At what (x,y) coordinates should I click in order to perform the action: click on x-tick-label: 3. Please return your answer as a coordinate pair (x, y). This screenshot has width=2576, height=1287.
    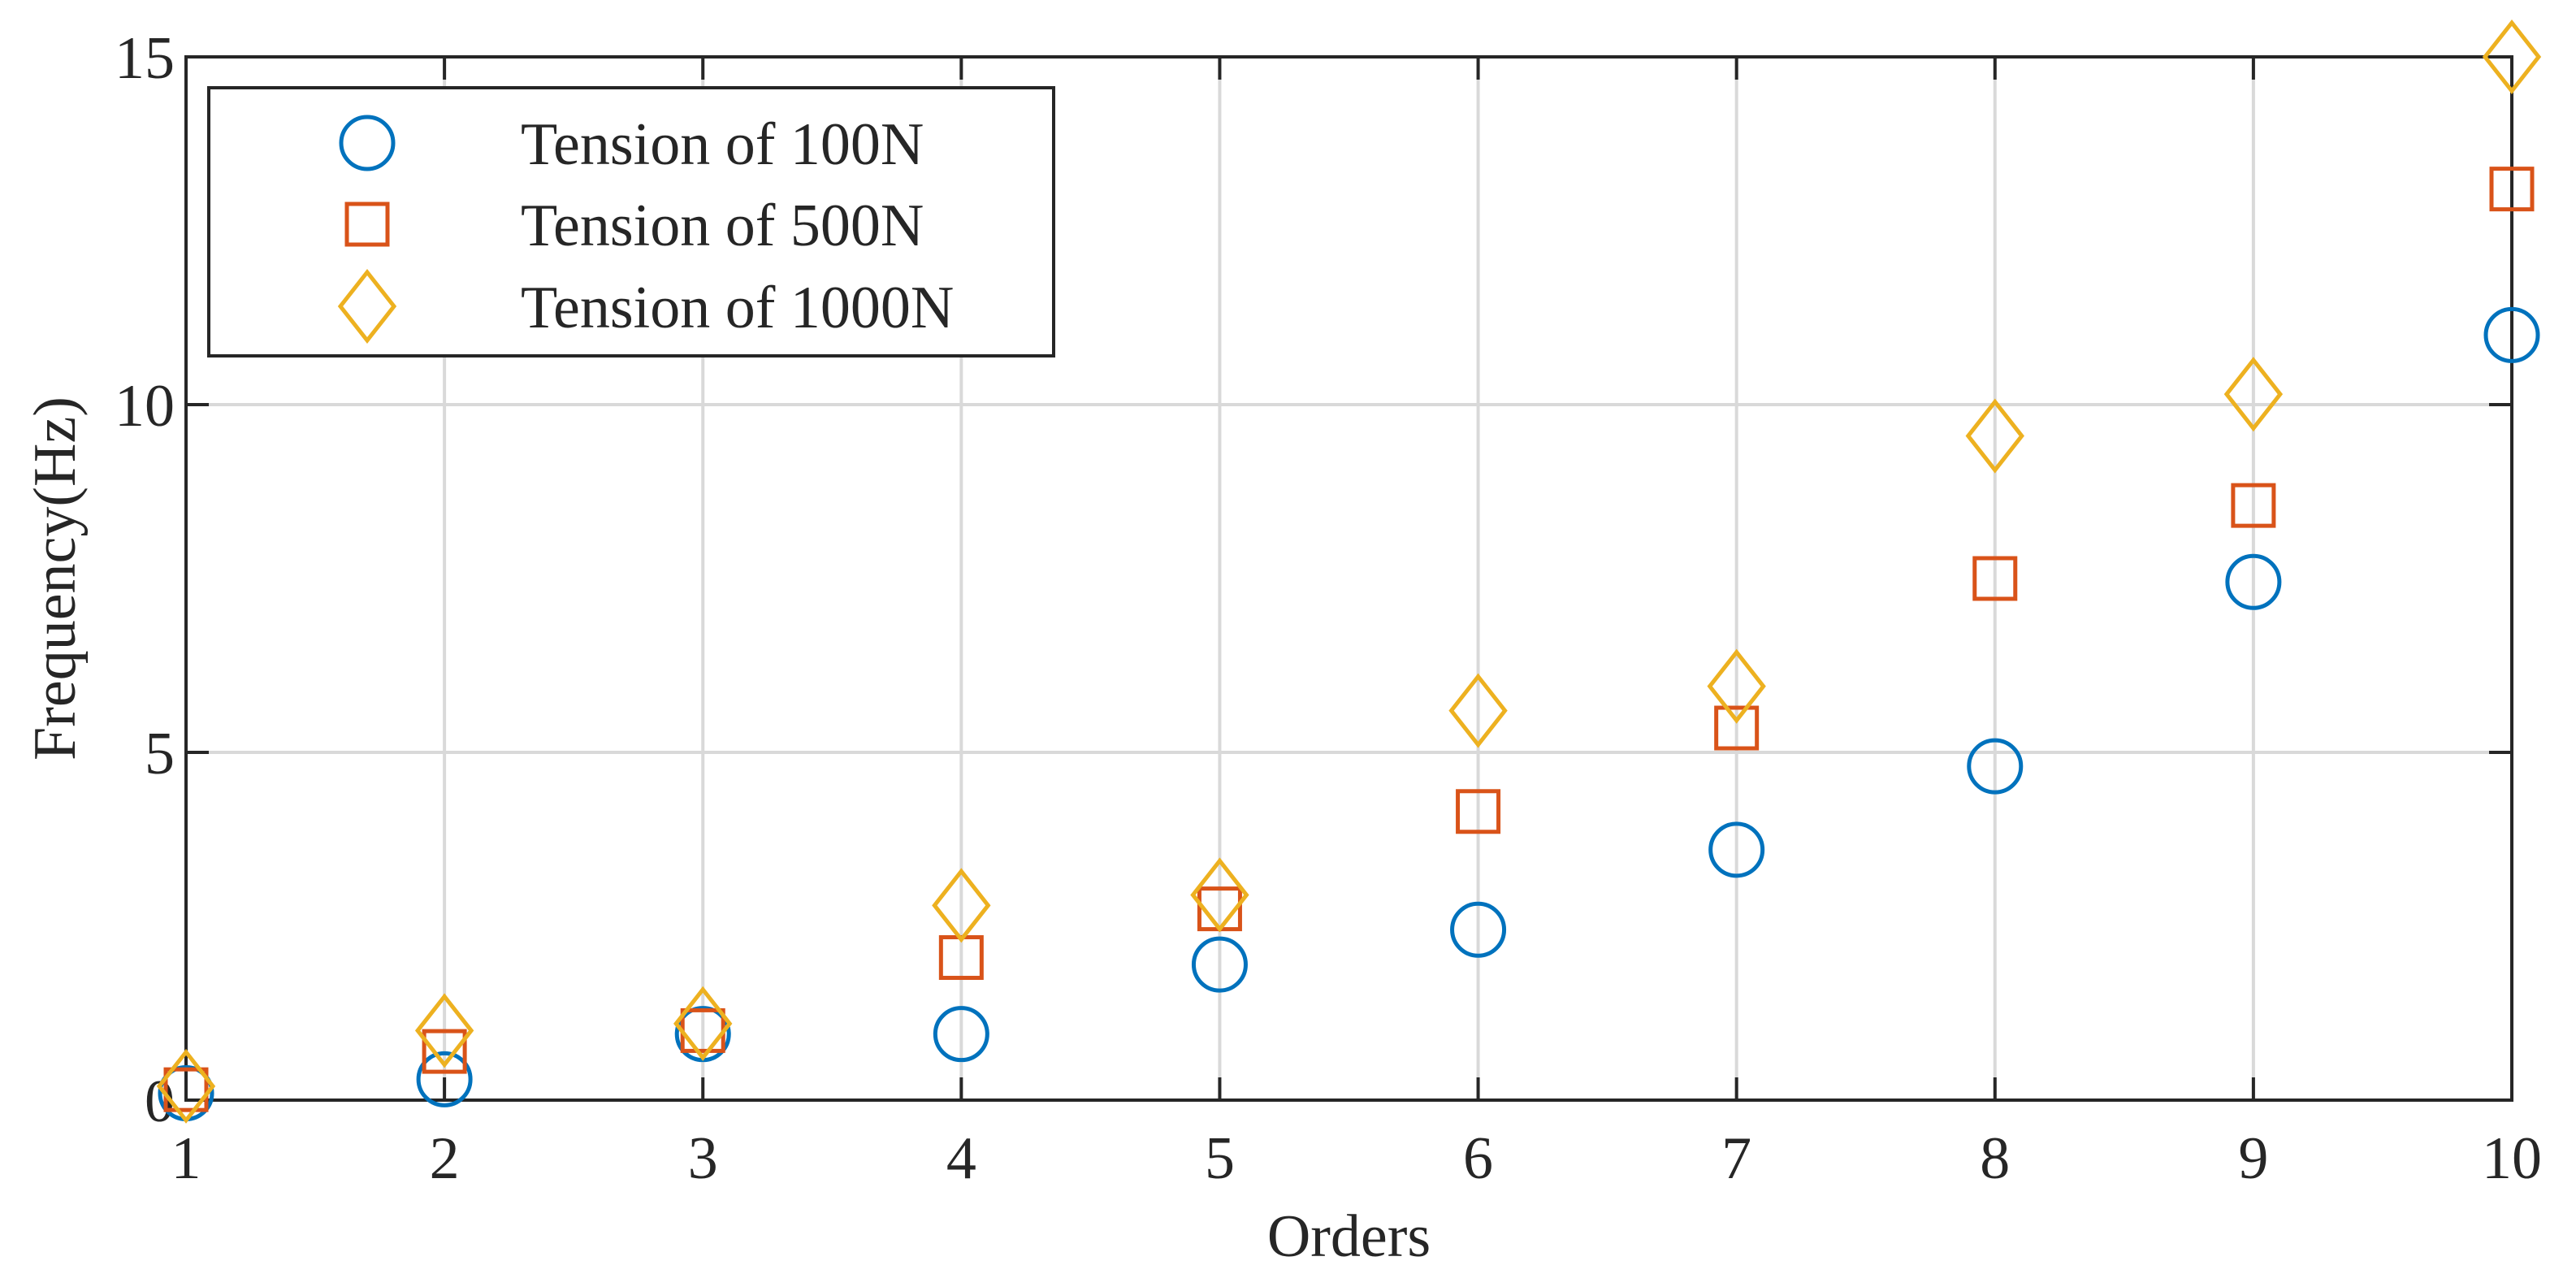
    Looking at the image, I should click on (703, 1159).